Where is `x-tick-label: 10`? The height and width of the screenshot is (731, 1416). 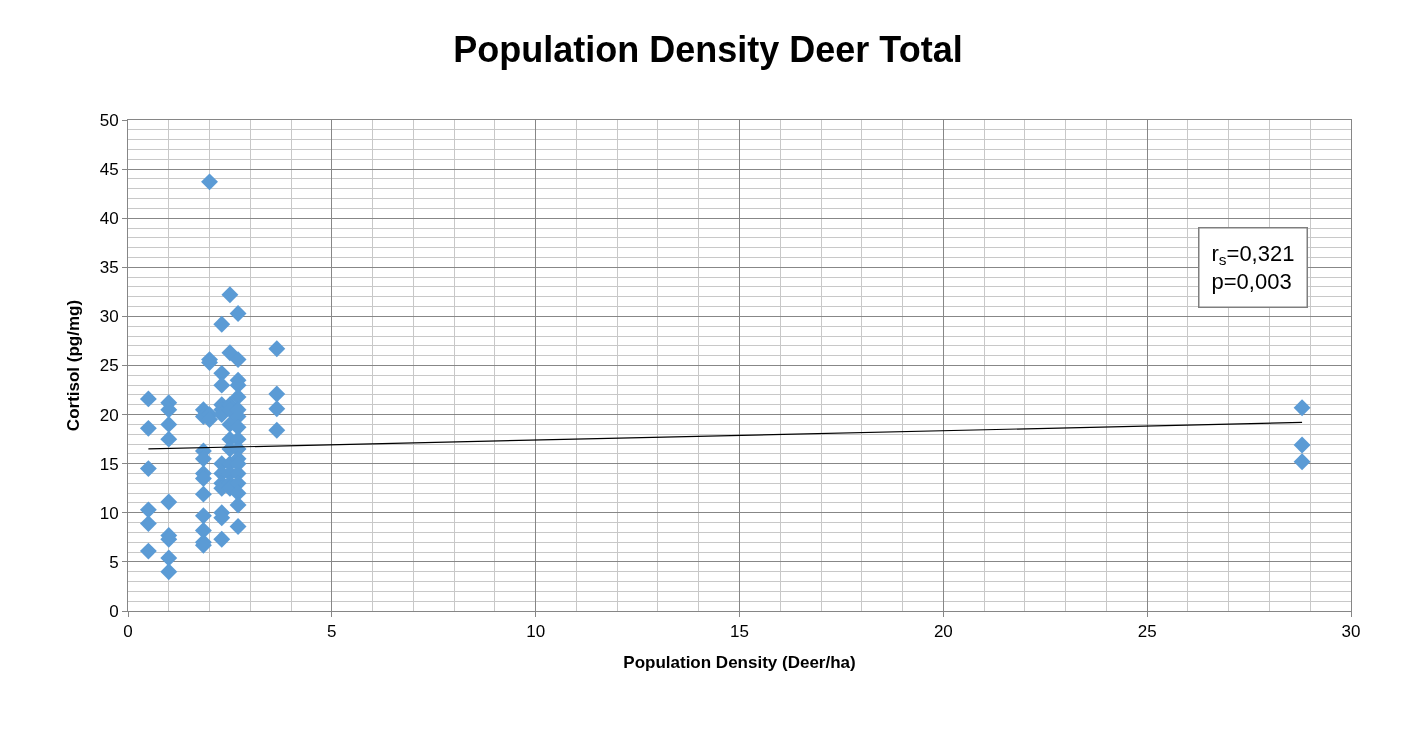 x-tick-label: 10 is located at coordinates (536, 632).